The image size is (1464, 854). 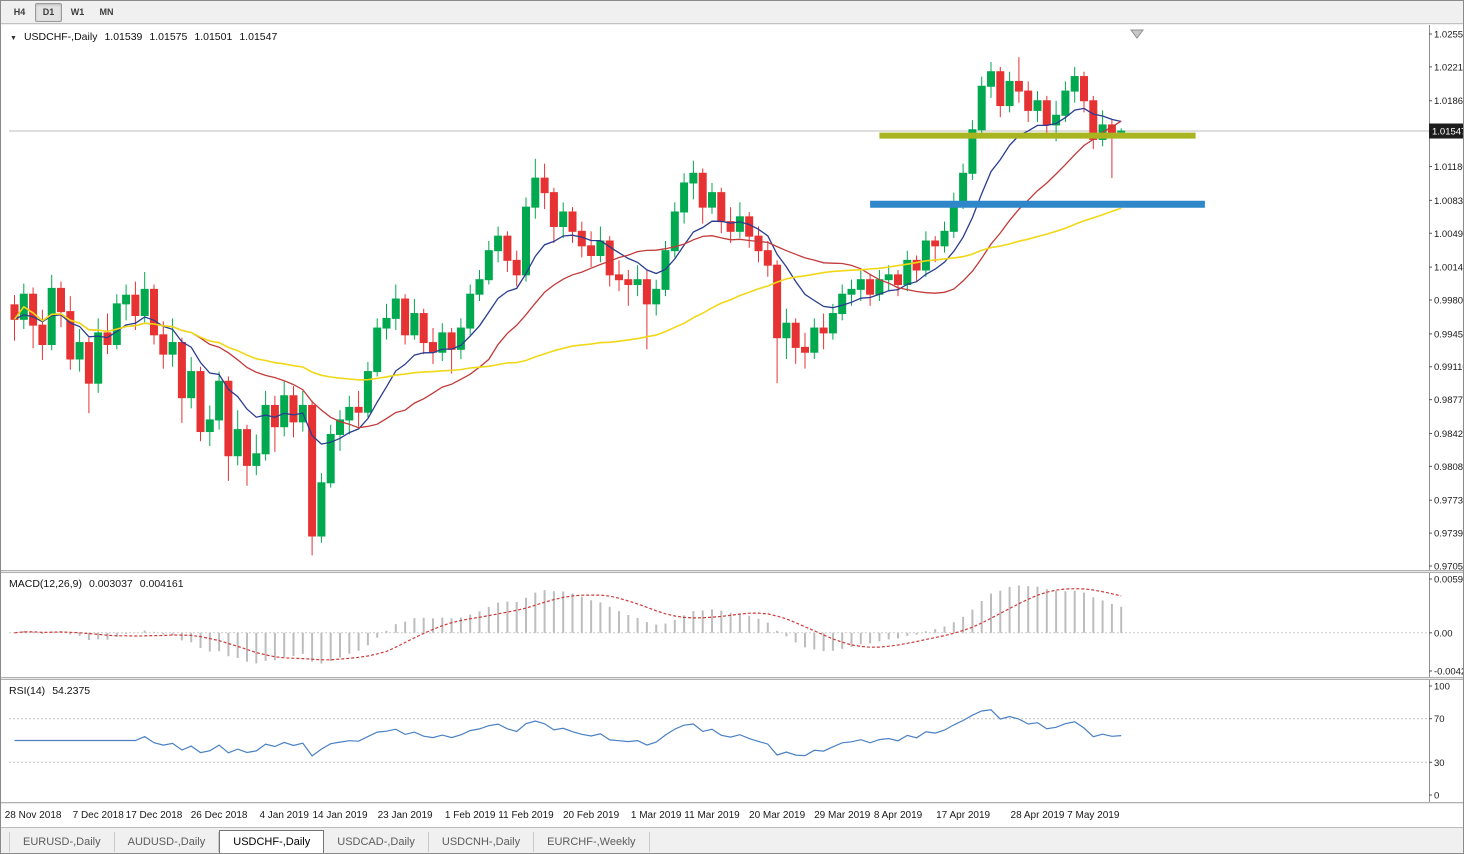 I want to click on macd-value-main: 0.003037, so click(x=110, y=584).